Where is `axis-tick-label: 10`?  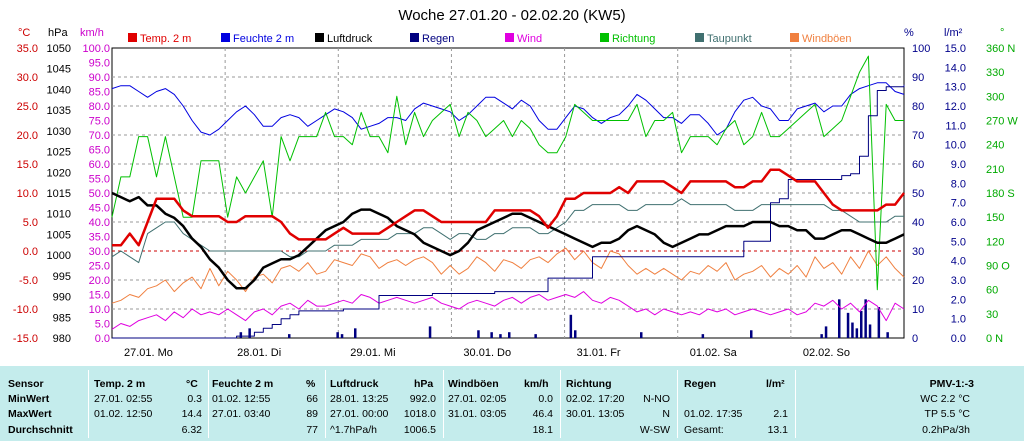 axis-tick-label: 10 is located at coordinates (918, 310).